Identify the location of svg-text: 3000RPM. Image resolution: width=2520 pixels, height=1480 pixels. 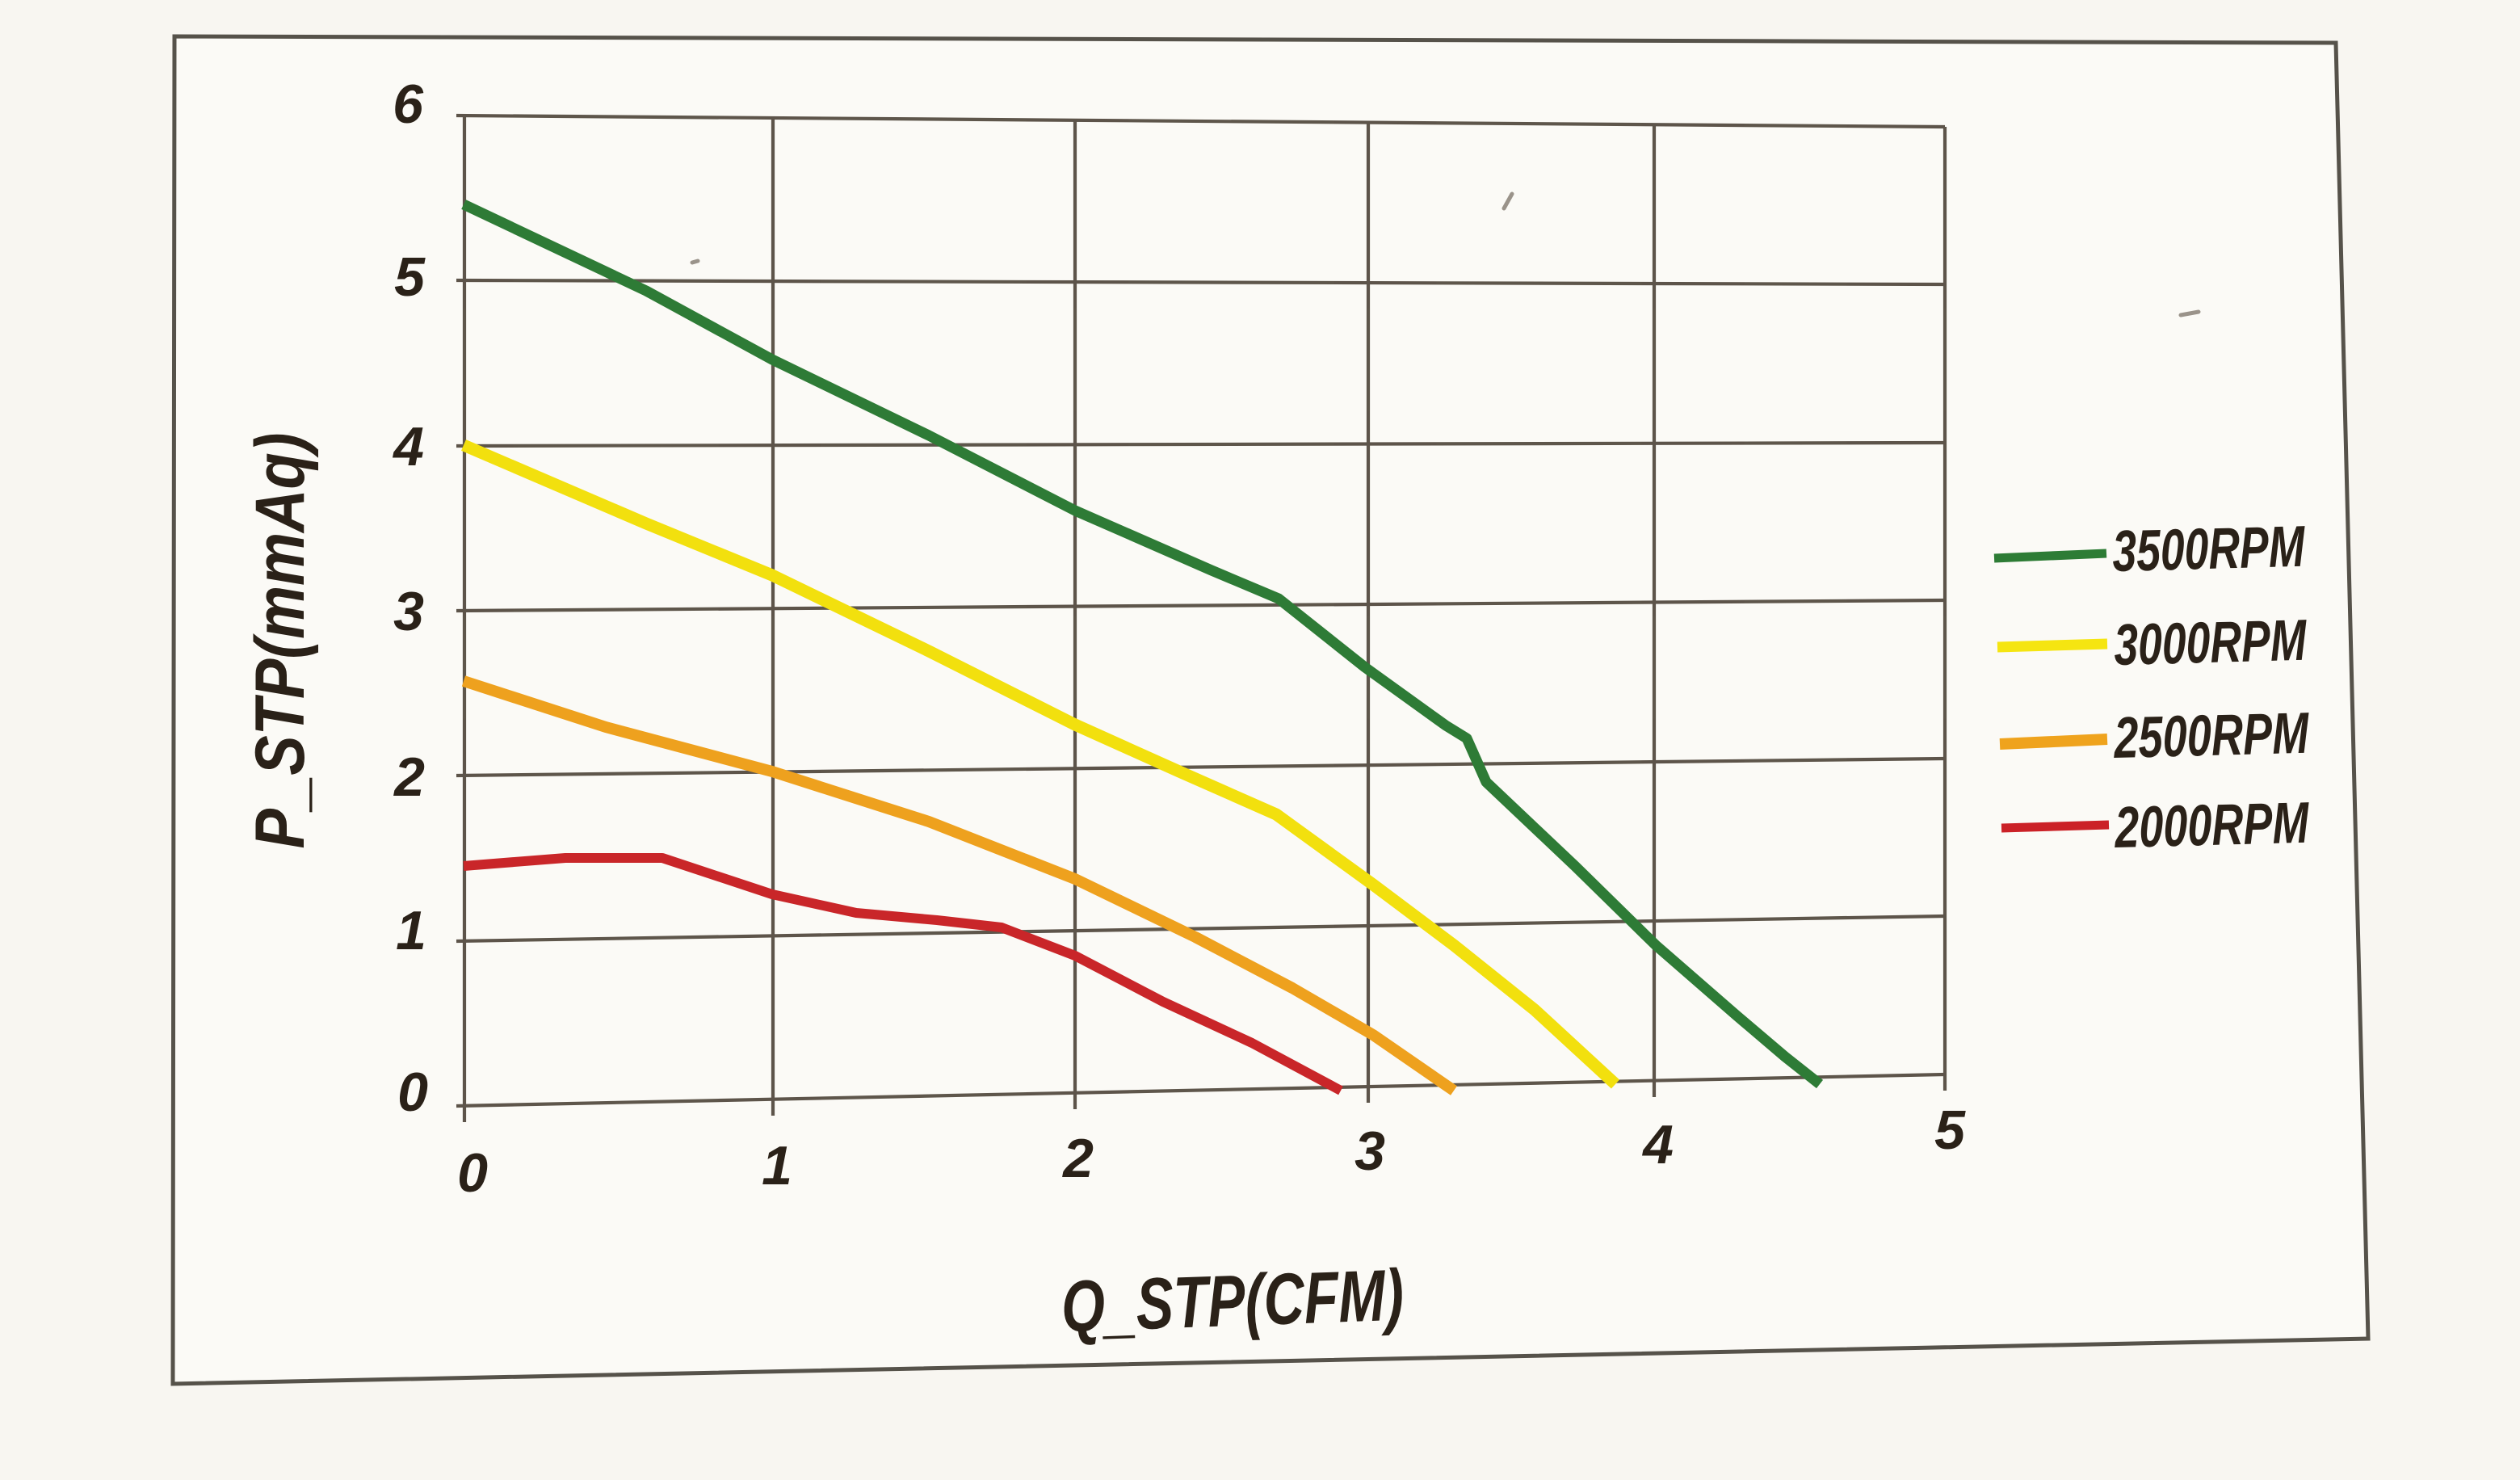
(2210, 643).